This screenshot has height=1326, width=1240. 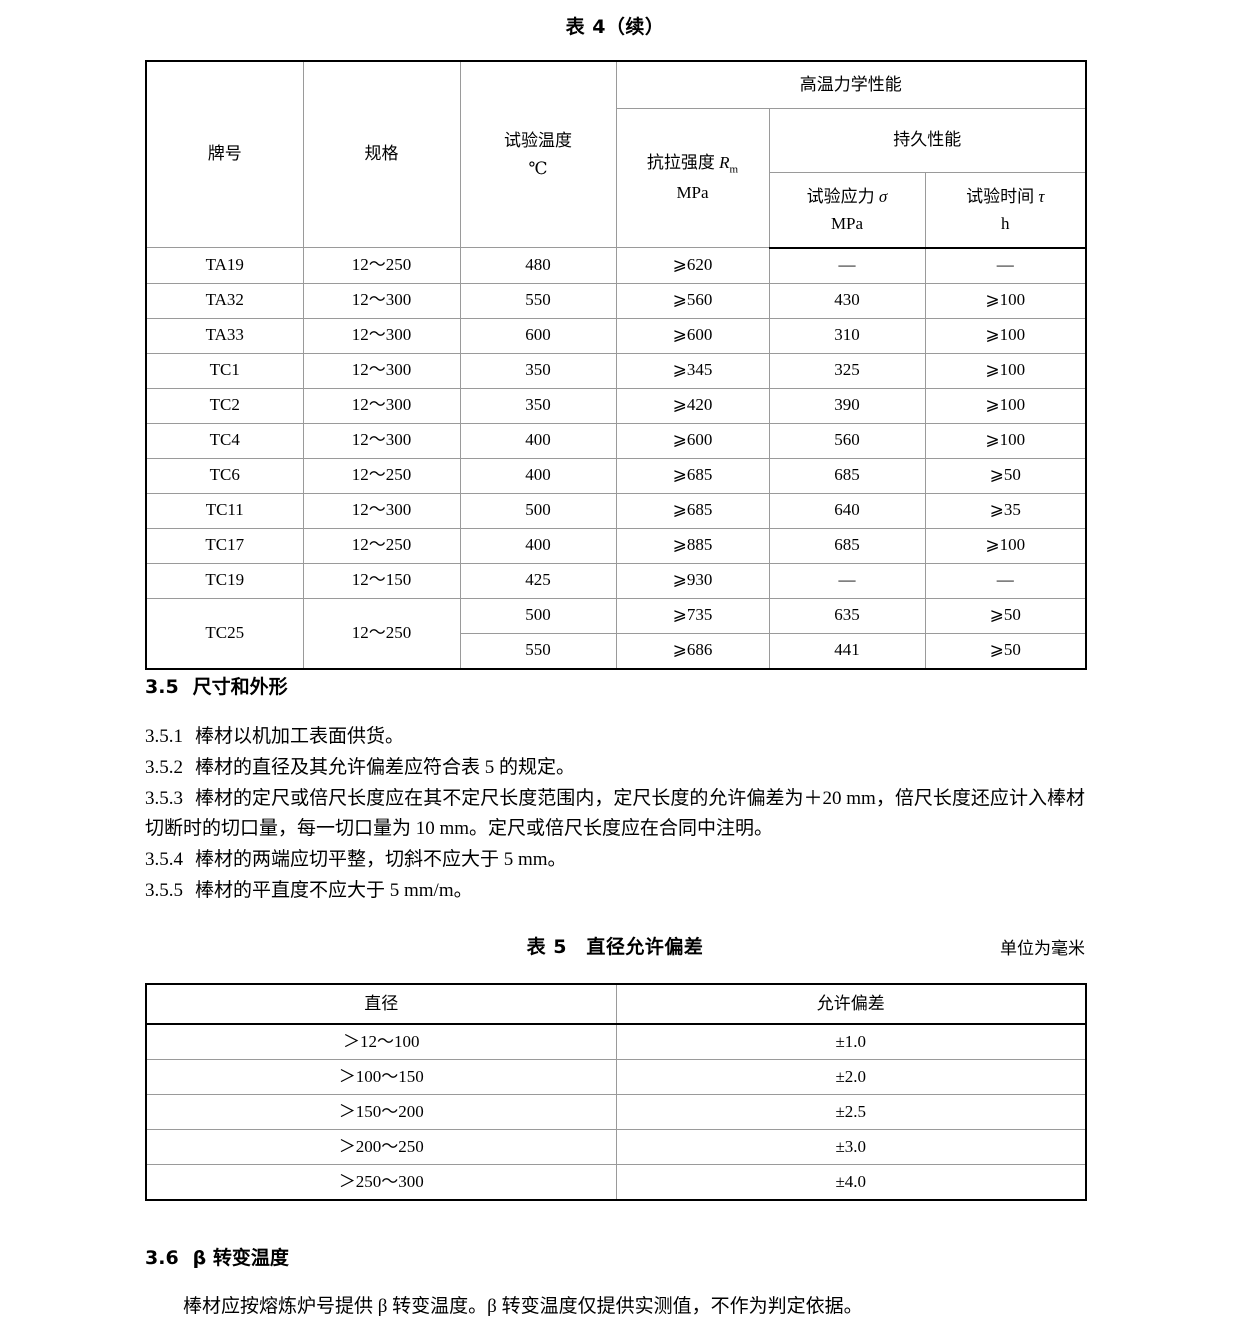 I want to click on th-test-stress: 试验应力 σ MPa, so click(x=847, y=210).